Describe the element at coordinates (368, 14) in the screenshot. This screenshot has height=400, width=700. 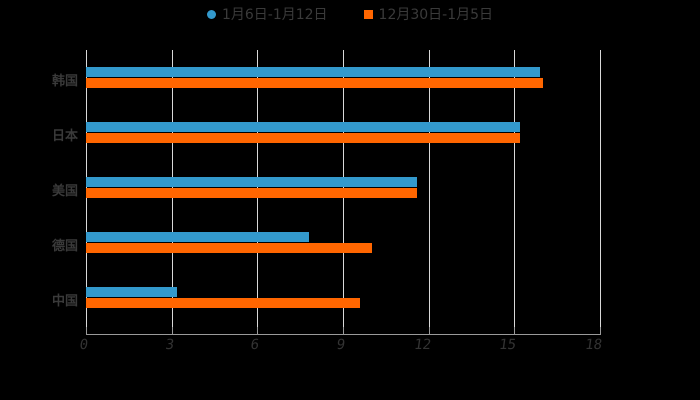
I see `legend-square-icon` at that location.